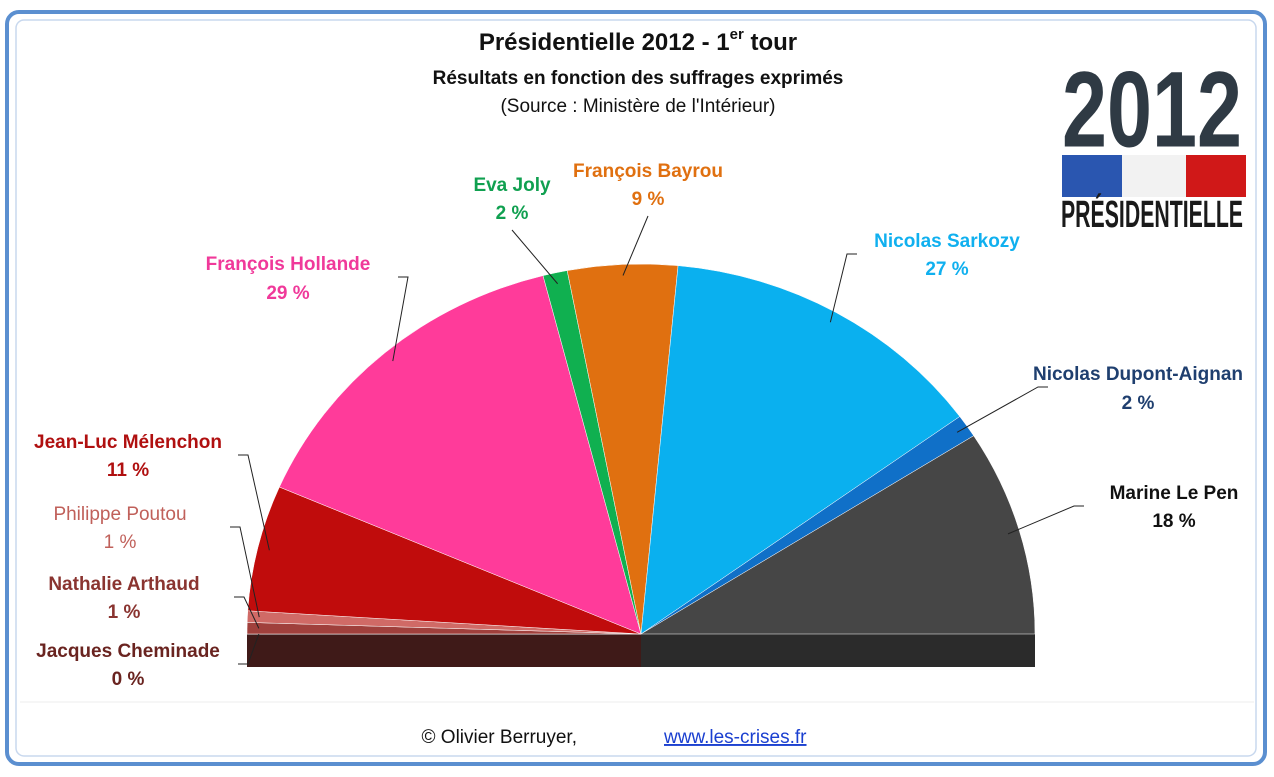 The height and width of the screenshot is (777, 1274). Describe the element at coordinates (947, 241) in the screenshot. I see `slice-label: Nicolas Sarkozy` at that location.